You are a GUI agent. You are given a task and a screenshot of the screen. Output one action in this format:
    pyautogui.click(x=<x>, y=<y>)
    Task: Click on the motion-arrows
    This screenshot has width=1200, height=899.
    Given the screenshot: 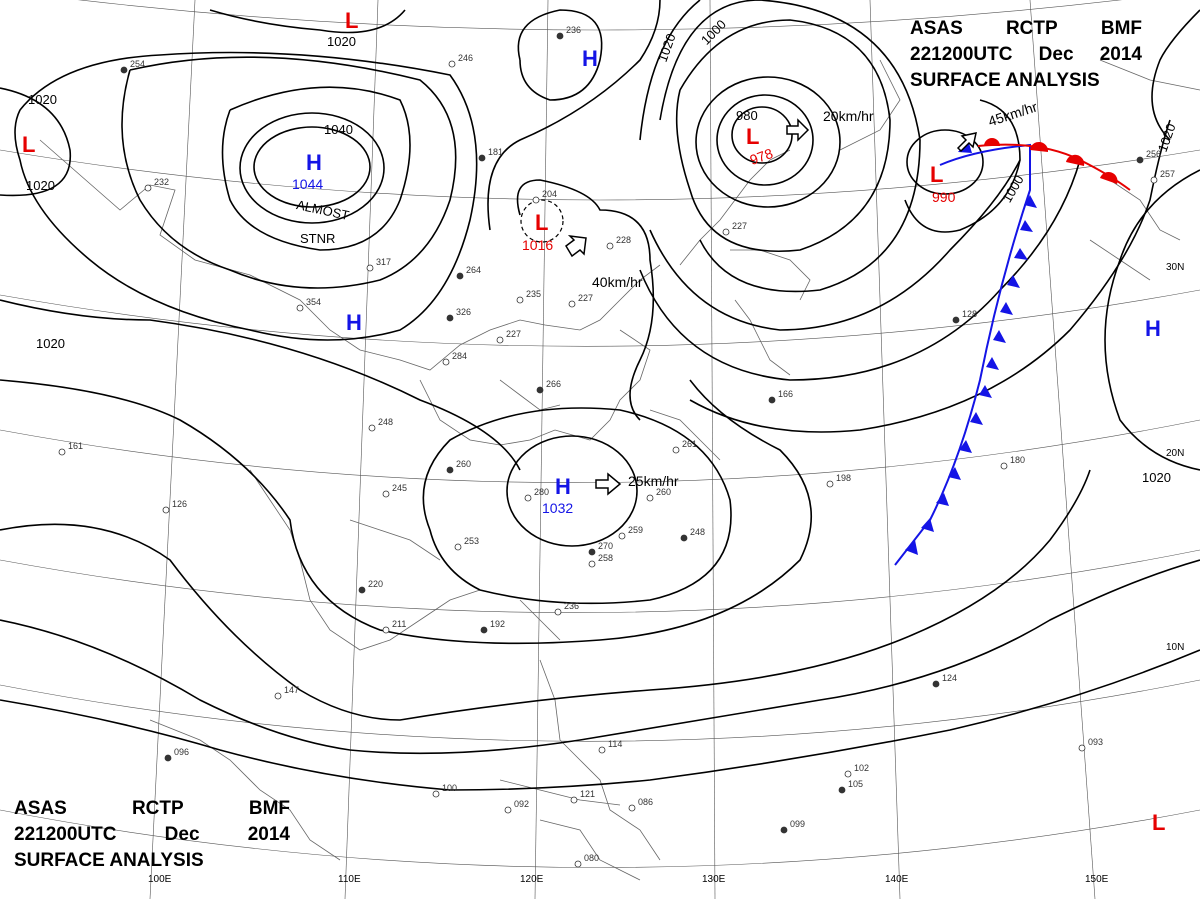 What is the action you would take?
    pyautogui.click(x=771, y=307)
    